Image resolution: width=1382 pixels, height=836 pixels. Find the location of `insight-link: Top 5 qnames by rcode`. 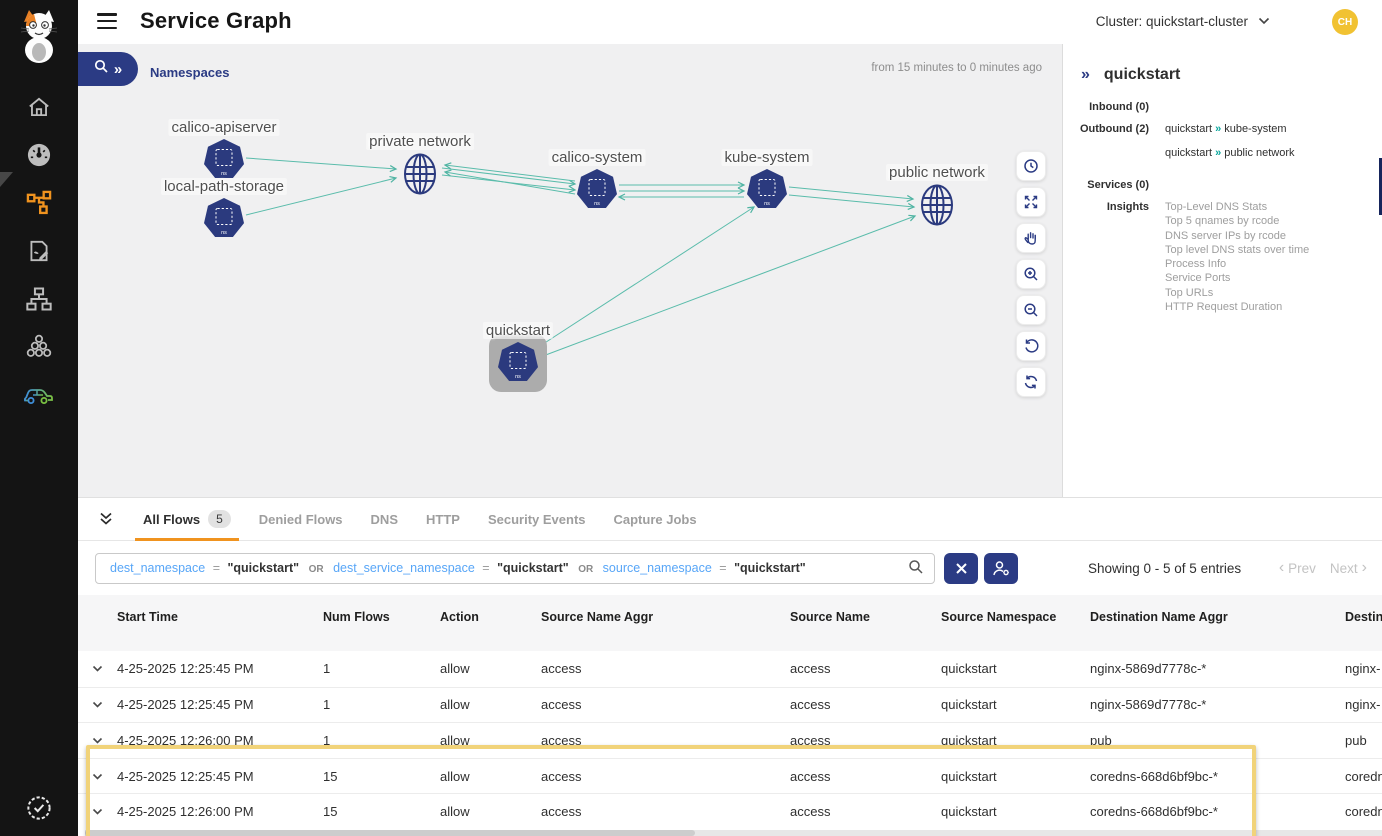

insight-link: Top 5 qnames by rcode is located at coordinates (1222, 221).